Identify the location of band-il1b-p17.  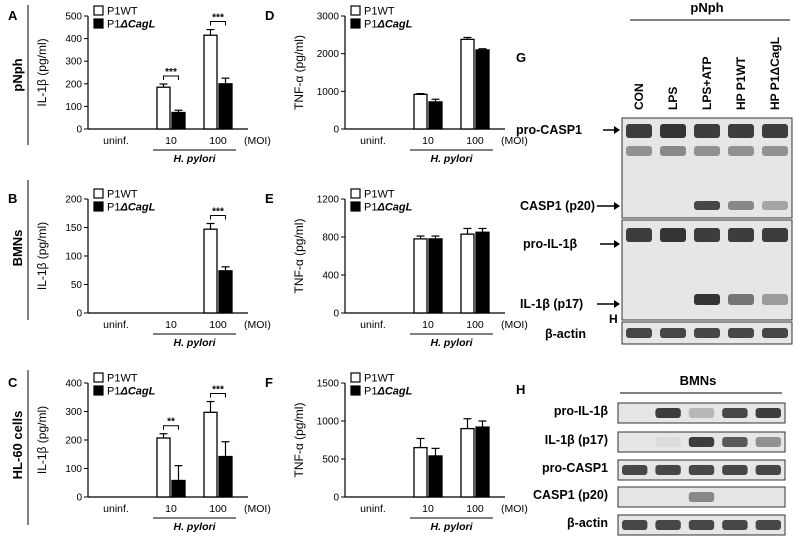
(741, 299).